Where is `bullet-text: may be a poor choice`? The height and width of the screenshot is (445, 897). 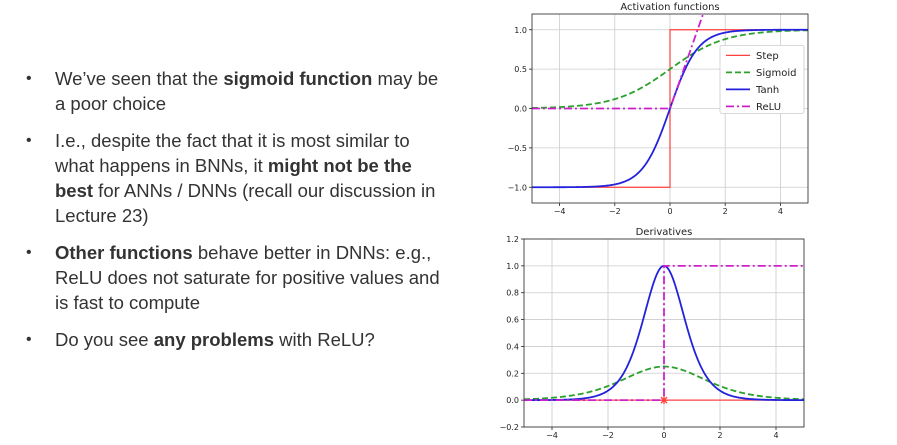
bullet-text: may be a poor choice is located at coordinates (247, 91).